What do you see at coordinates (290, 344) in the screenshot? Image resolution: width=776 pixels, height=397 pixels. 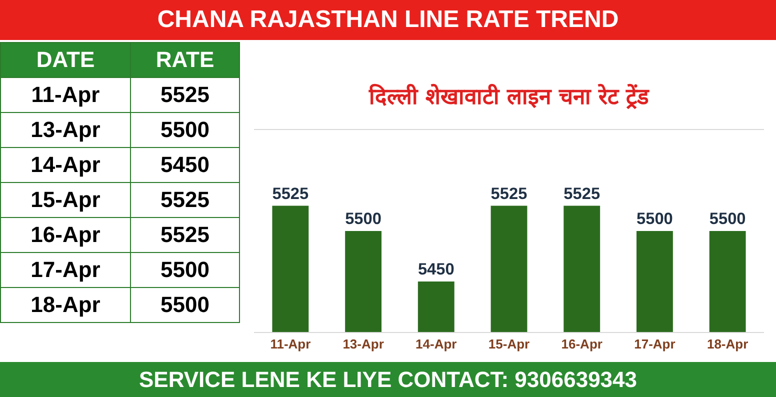 I see `x-tick-label: 11-Apr` at bounding box center [290, 344].